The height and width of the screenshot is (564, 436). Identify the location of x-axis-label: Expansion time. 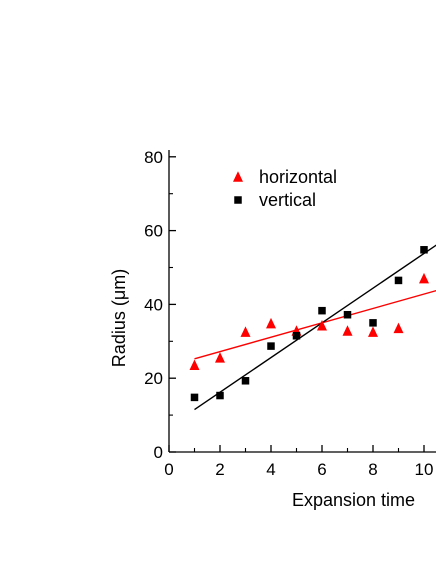
(353, 500).